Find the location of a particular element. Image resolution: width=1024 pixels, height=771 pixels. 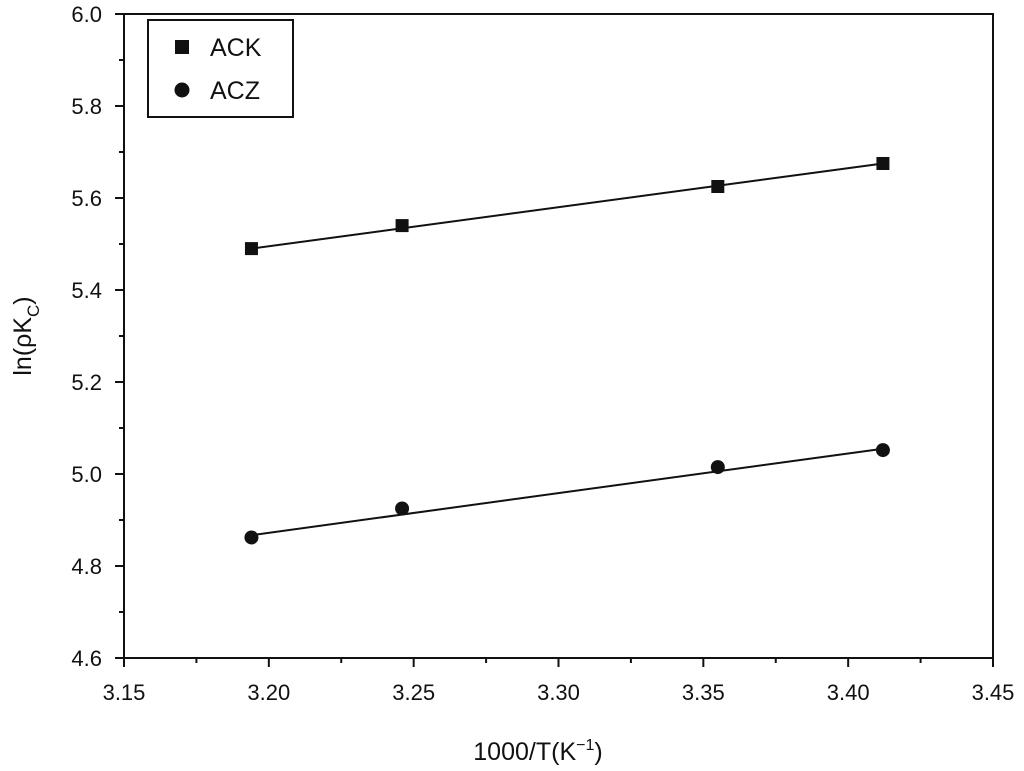

y-tick-label: 5.0 is located at coordinates (86, 474).